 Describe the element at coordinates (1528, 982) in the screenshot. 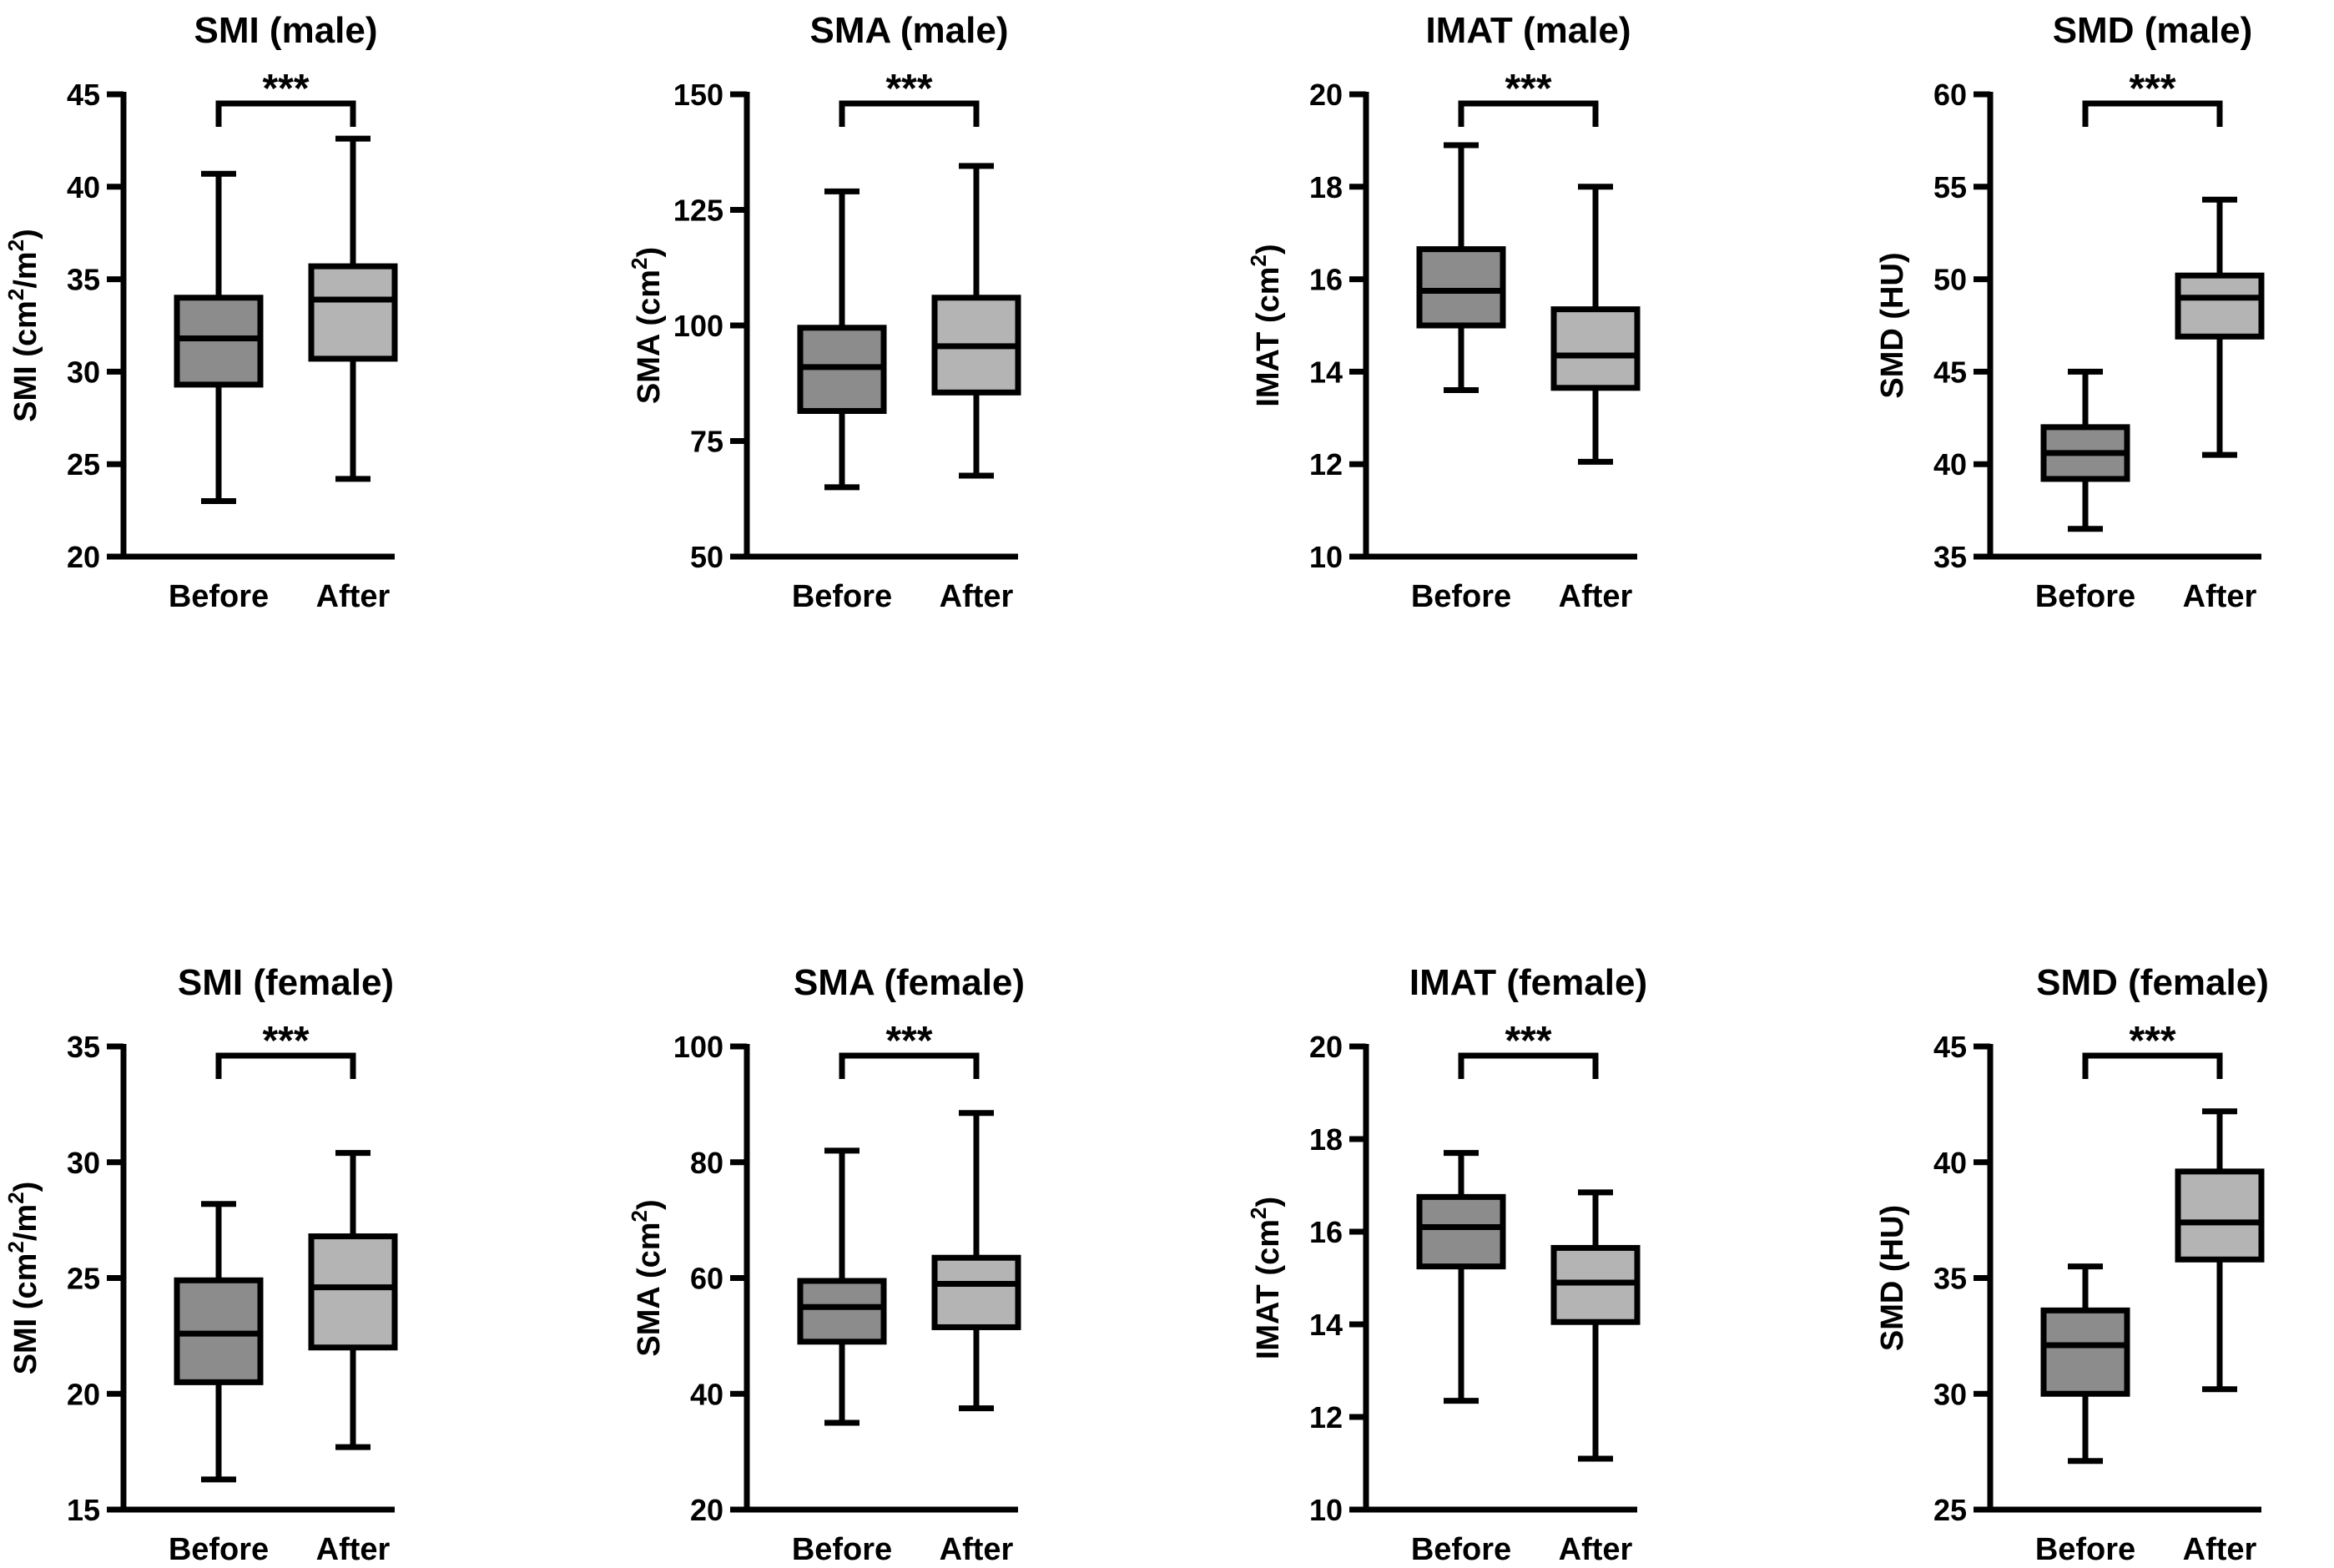

I see `chart-title: IMAT (female)` at that location.